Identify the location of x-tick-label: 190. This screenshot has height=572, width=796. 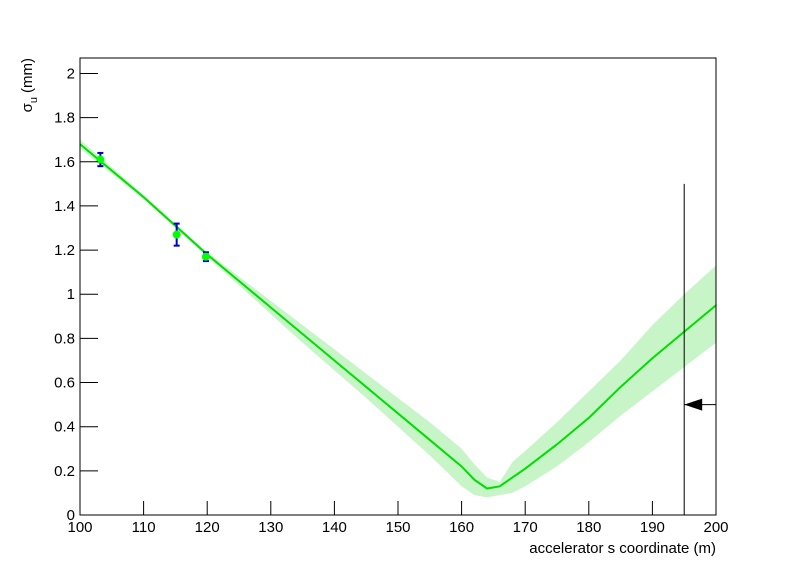
(652, 527).